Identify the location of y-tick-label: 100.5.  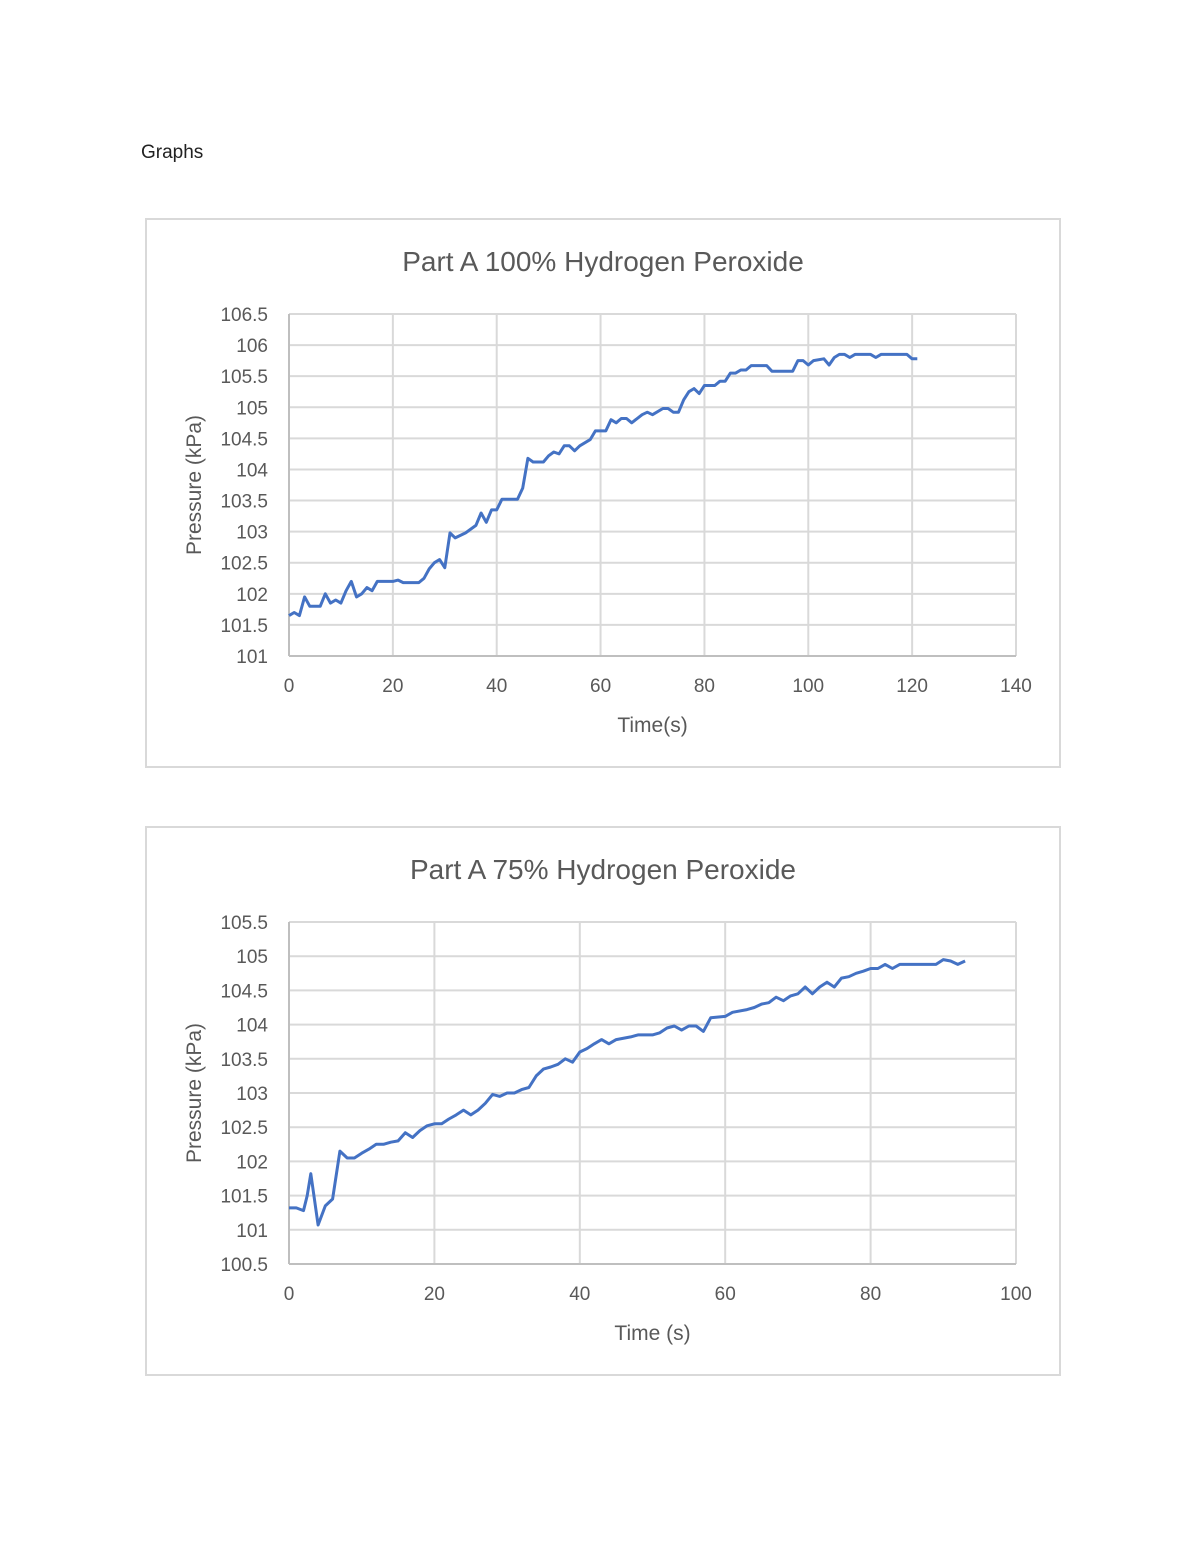
(244, 1265).